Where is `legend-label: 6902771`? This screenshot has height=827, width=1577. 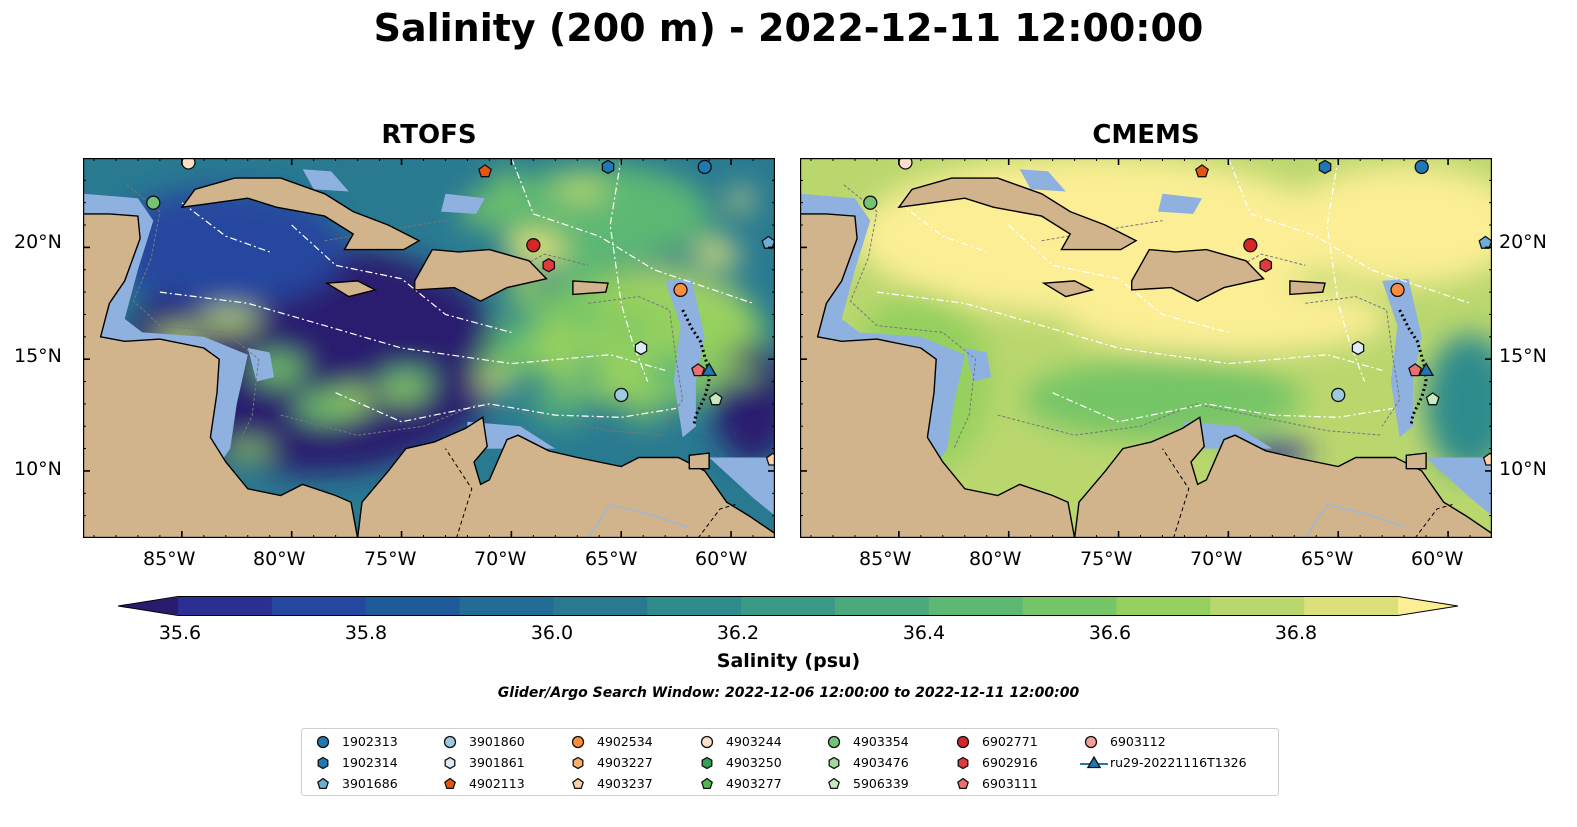 legend-label: 6902771 is located at coordinates (1010, 741).